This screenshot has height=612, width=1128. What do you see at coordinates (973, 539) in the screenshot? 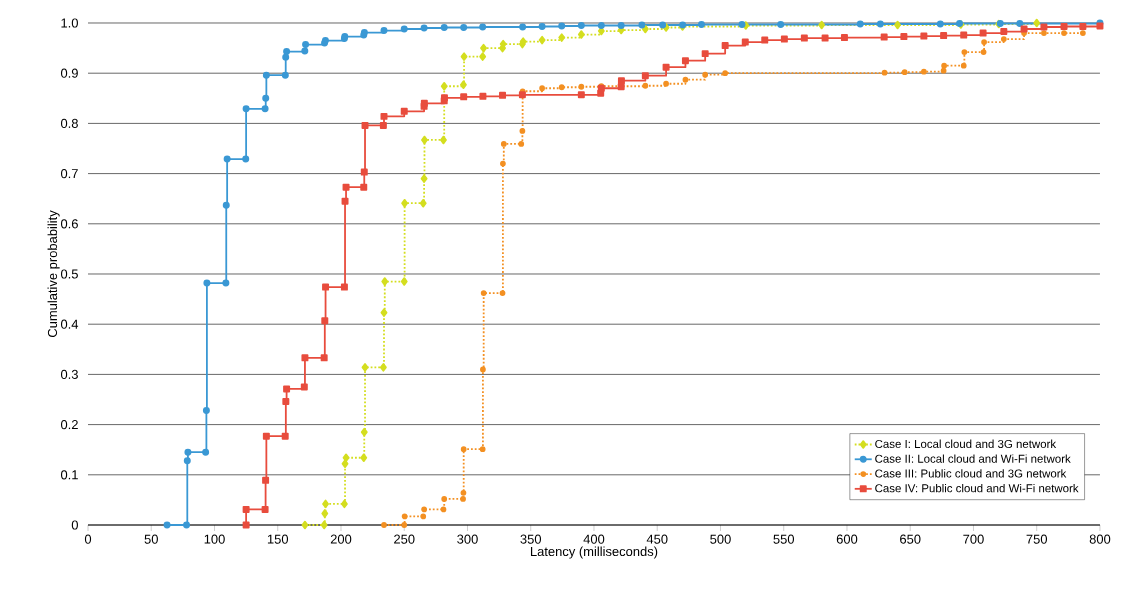
I see `x-tick-label: 700` at bounding box center [973, 539].